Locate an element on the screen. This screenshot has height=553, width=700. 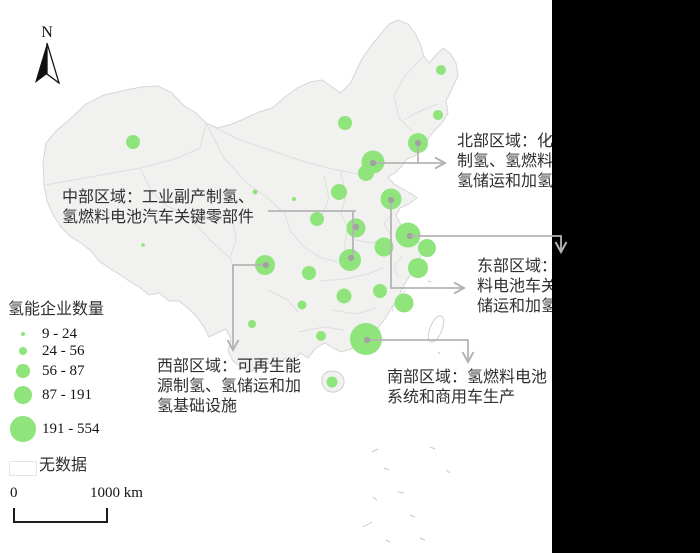
annotation-line: 制氢、氢燃料 is located at coordinates (505, 161).